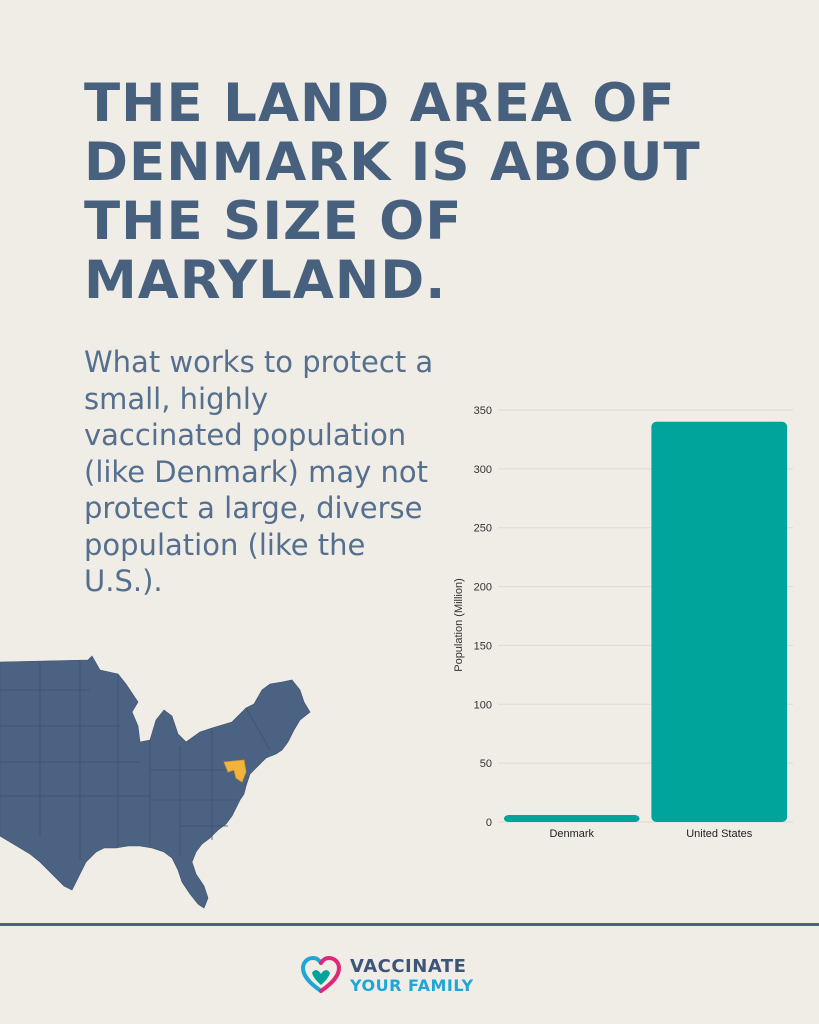 This screenshot has height=1024, width=819. I want to click on x-tick-labels: Denmark United States, so click(650, 834).